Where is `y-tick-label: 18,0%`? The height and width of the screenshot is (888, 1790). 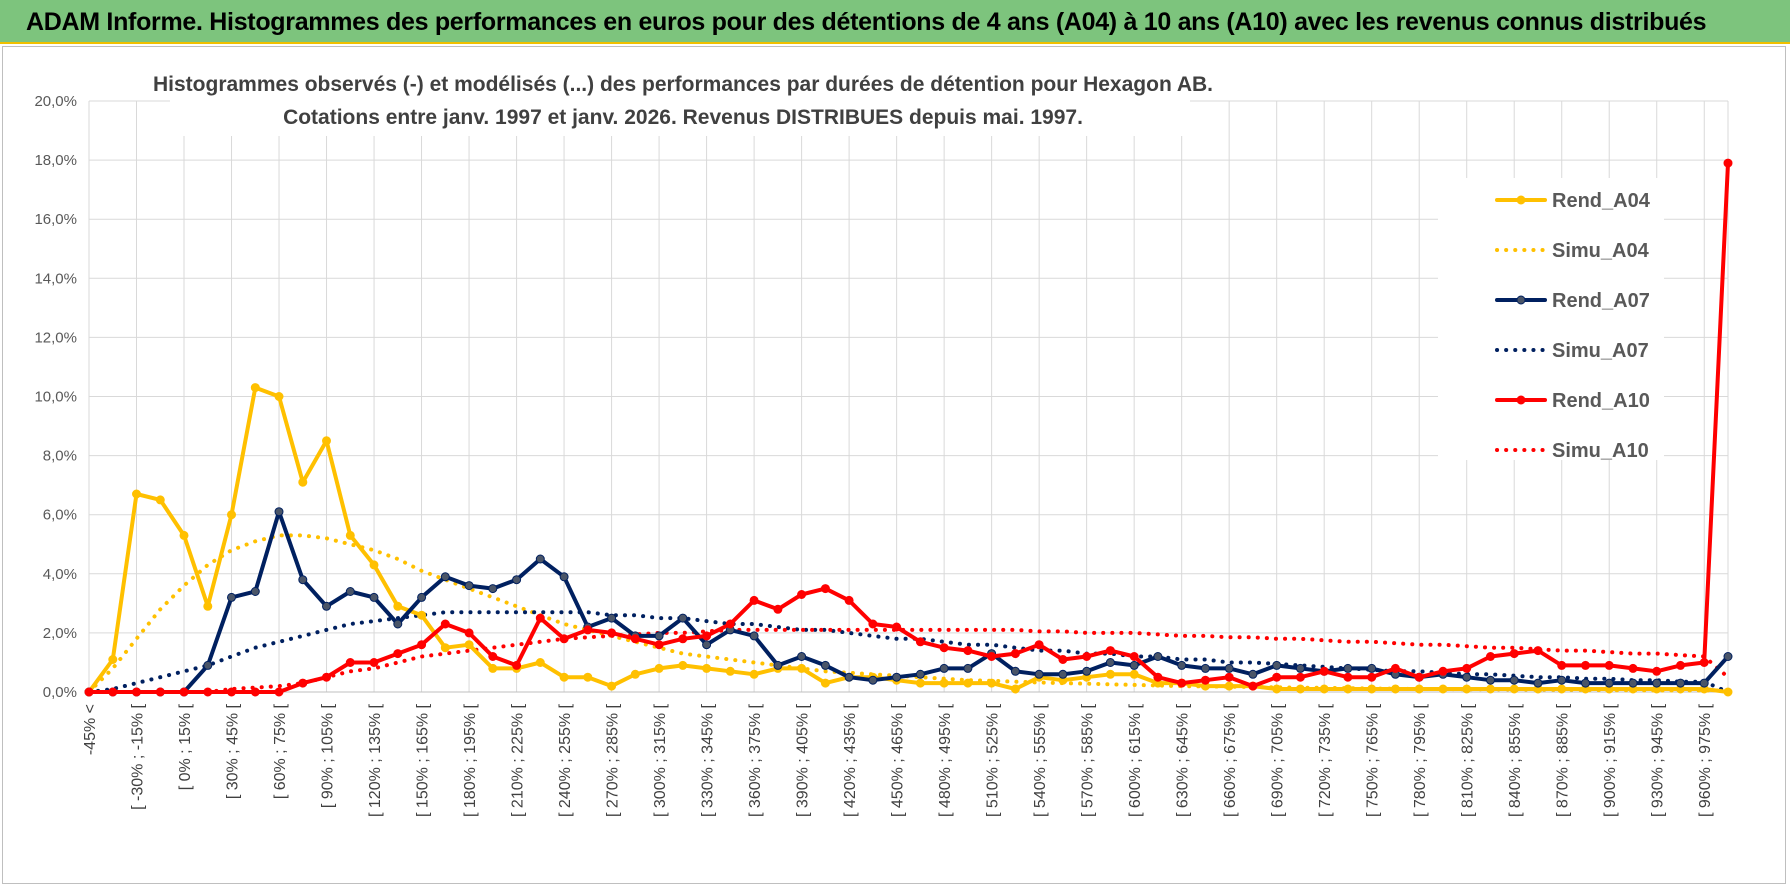
y-tick-label: 18,0% is located at coordinates (55, 160).